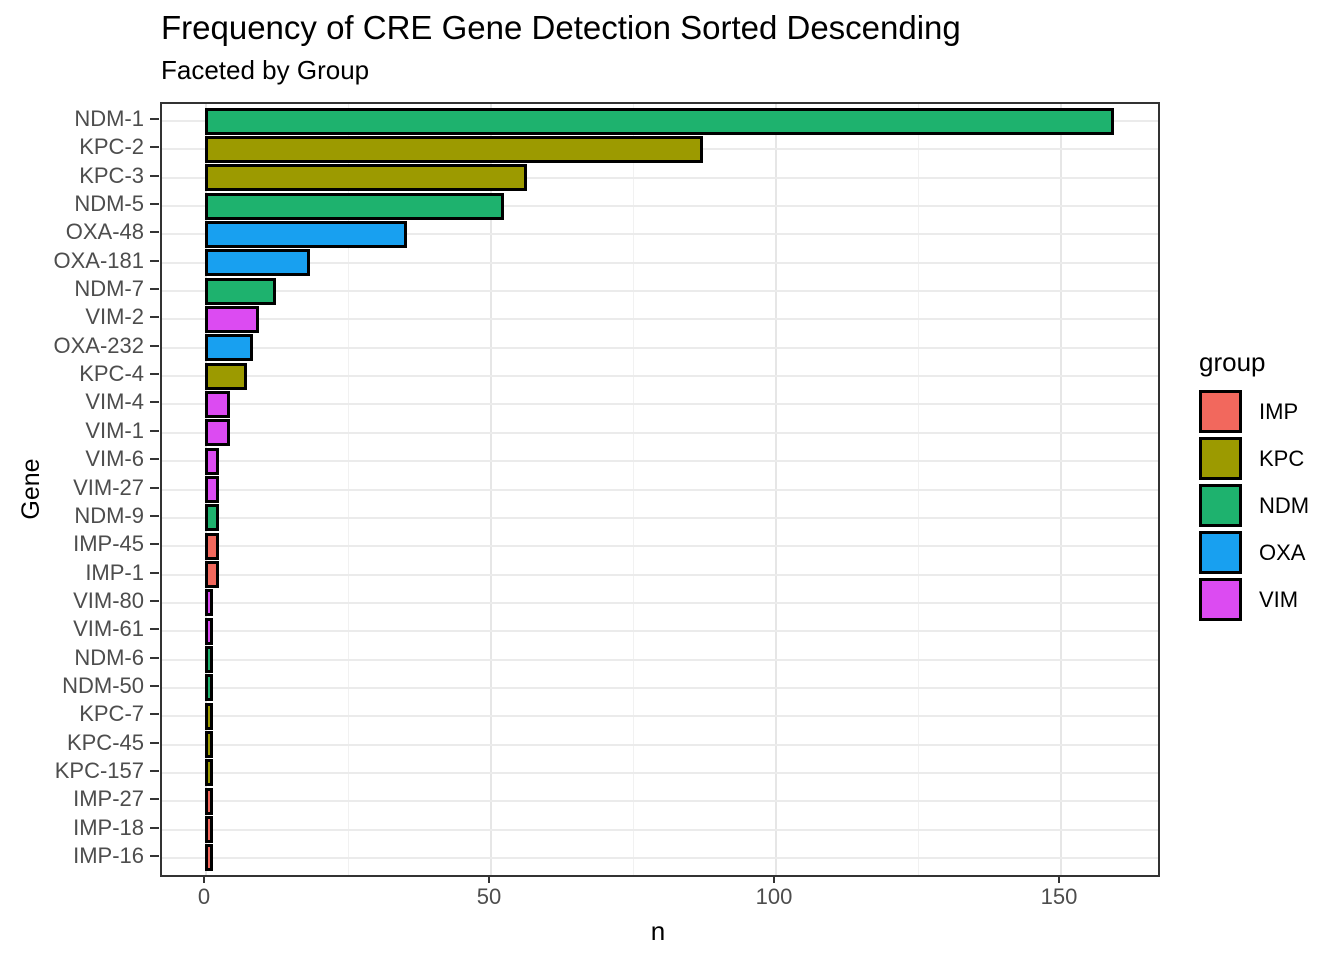  I want to click on legend-title: group, so click(1232, 362).